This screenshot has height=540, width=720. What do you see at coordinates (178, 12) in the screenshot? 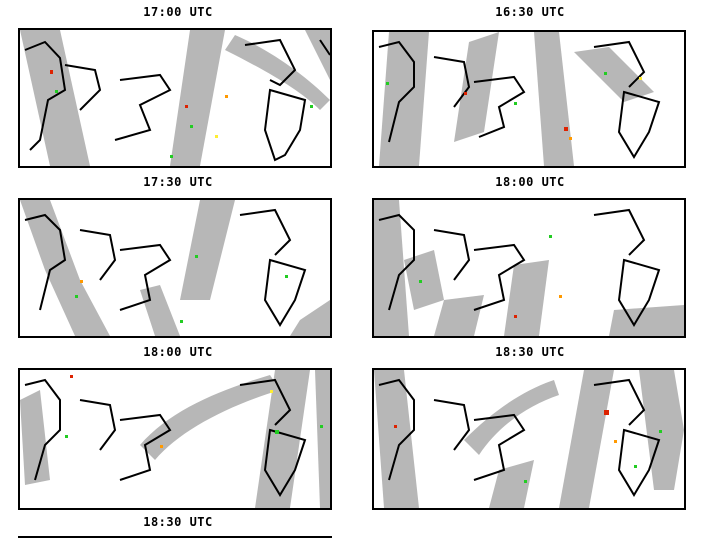
I see `panel-title-1: 17:00 UTC` at bounding box center [178, 12].